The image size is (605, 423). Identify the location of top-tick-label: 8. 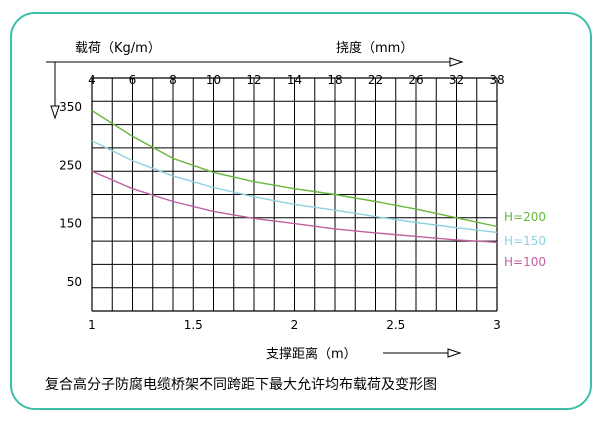
(173, 80).